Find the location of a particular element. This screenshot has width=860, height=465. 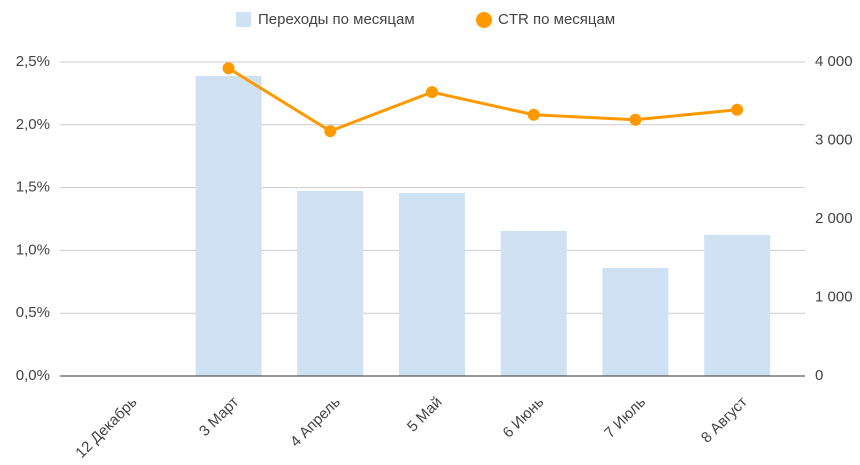

y2-tick-label: 0 is located at coordinates (819, 375).